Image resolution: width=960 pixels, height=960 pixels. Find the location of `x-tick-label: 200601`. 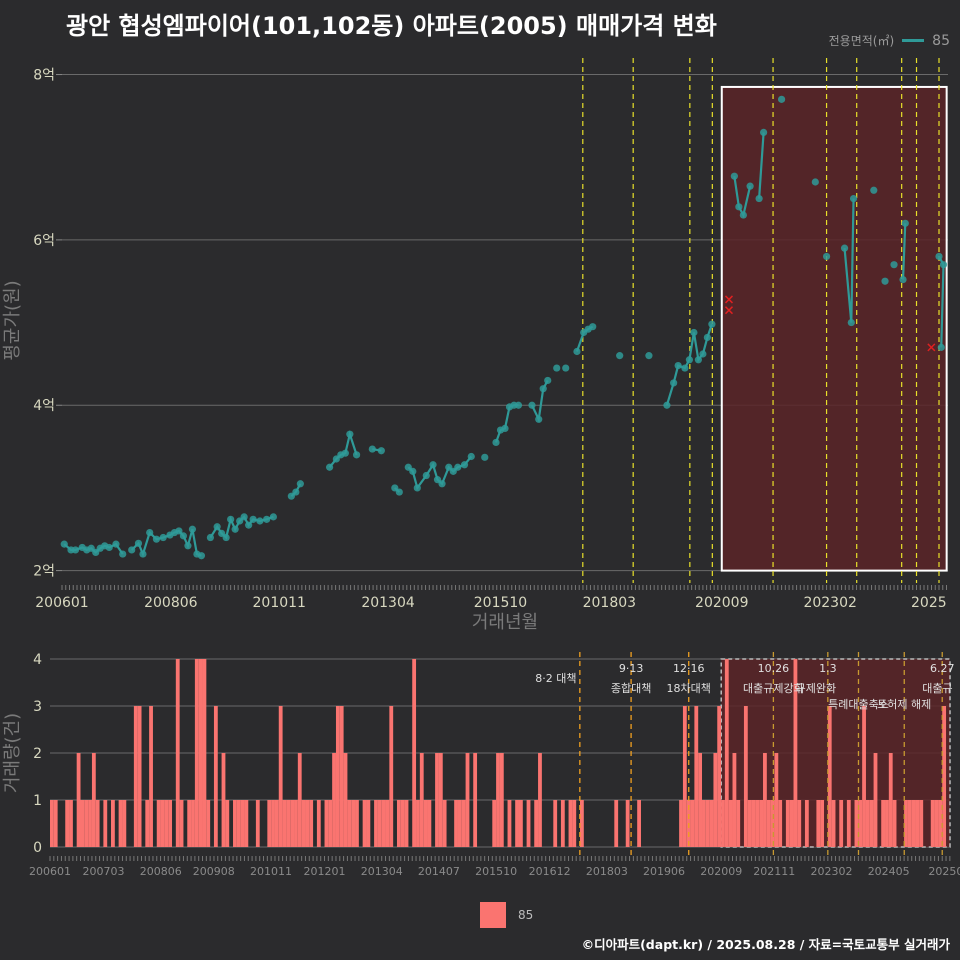

x-tick-label: 200601 is located at coordinates (61, 603).